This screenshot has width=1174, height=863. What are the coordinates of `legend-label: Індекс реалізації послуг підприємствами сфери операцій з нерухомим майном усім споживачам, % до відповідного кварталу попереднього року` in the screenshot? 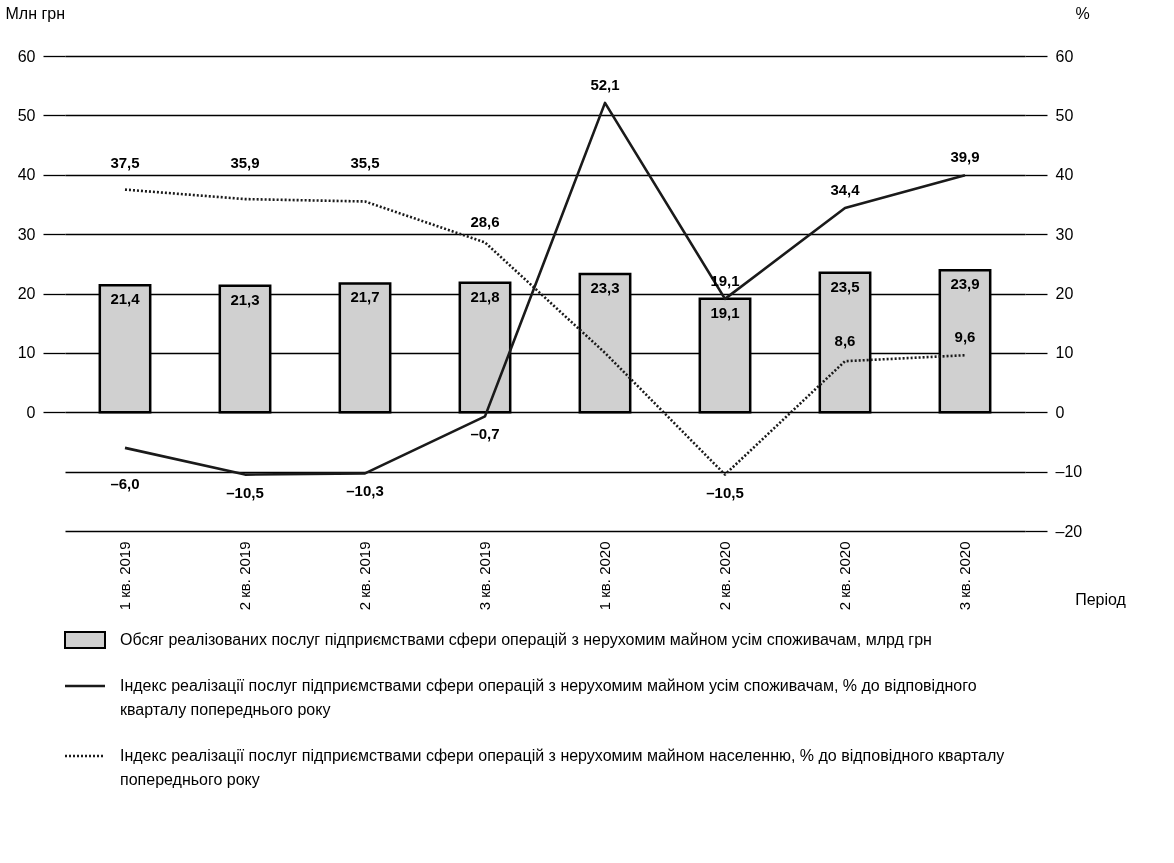 It's located at (548, 697).